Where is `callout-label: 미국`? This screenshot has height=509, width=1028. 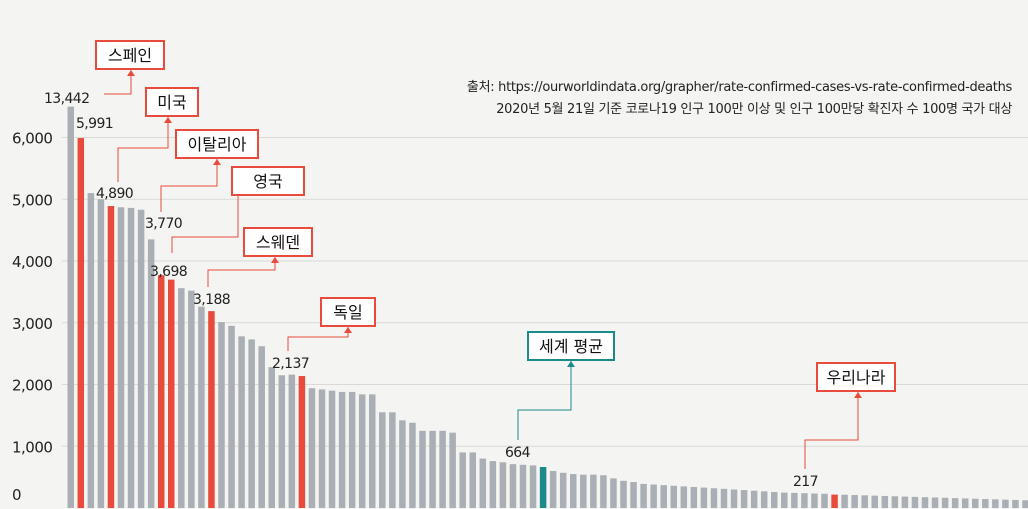 callout-label: 미국 is located at coordinates (171, 102).